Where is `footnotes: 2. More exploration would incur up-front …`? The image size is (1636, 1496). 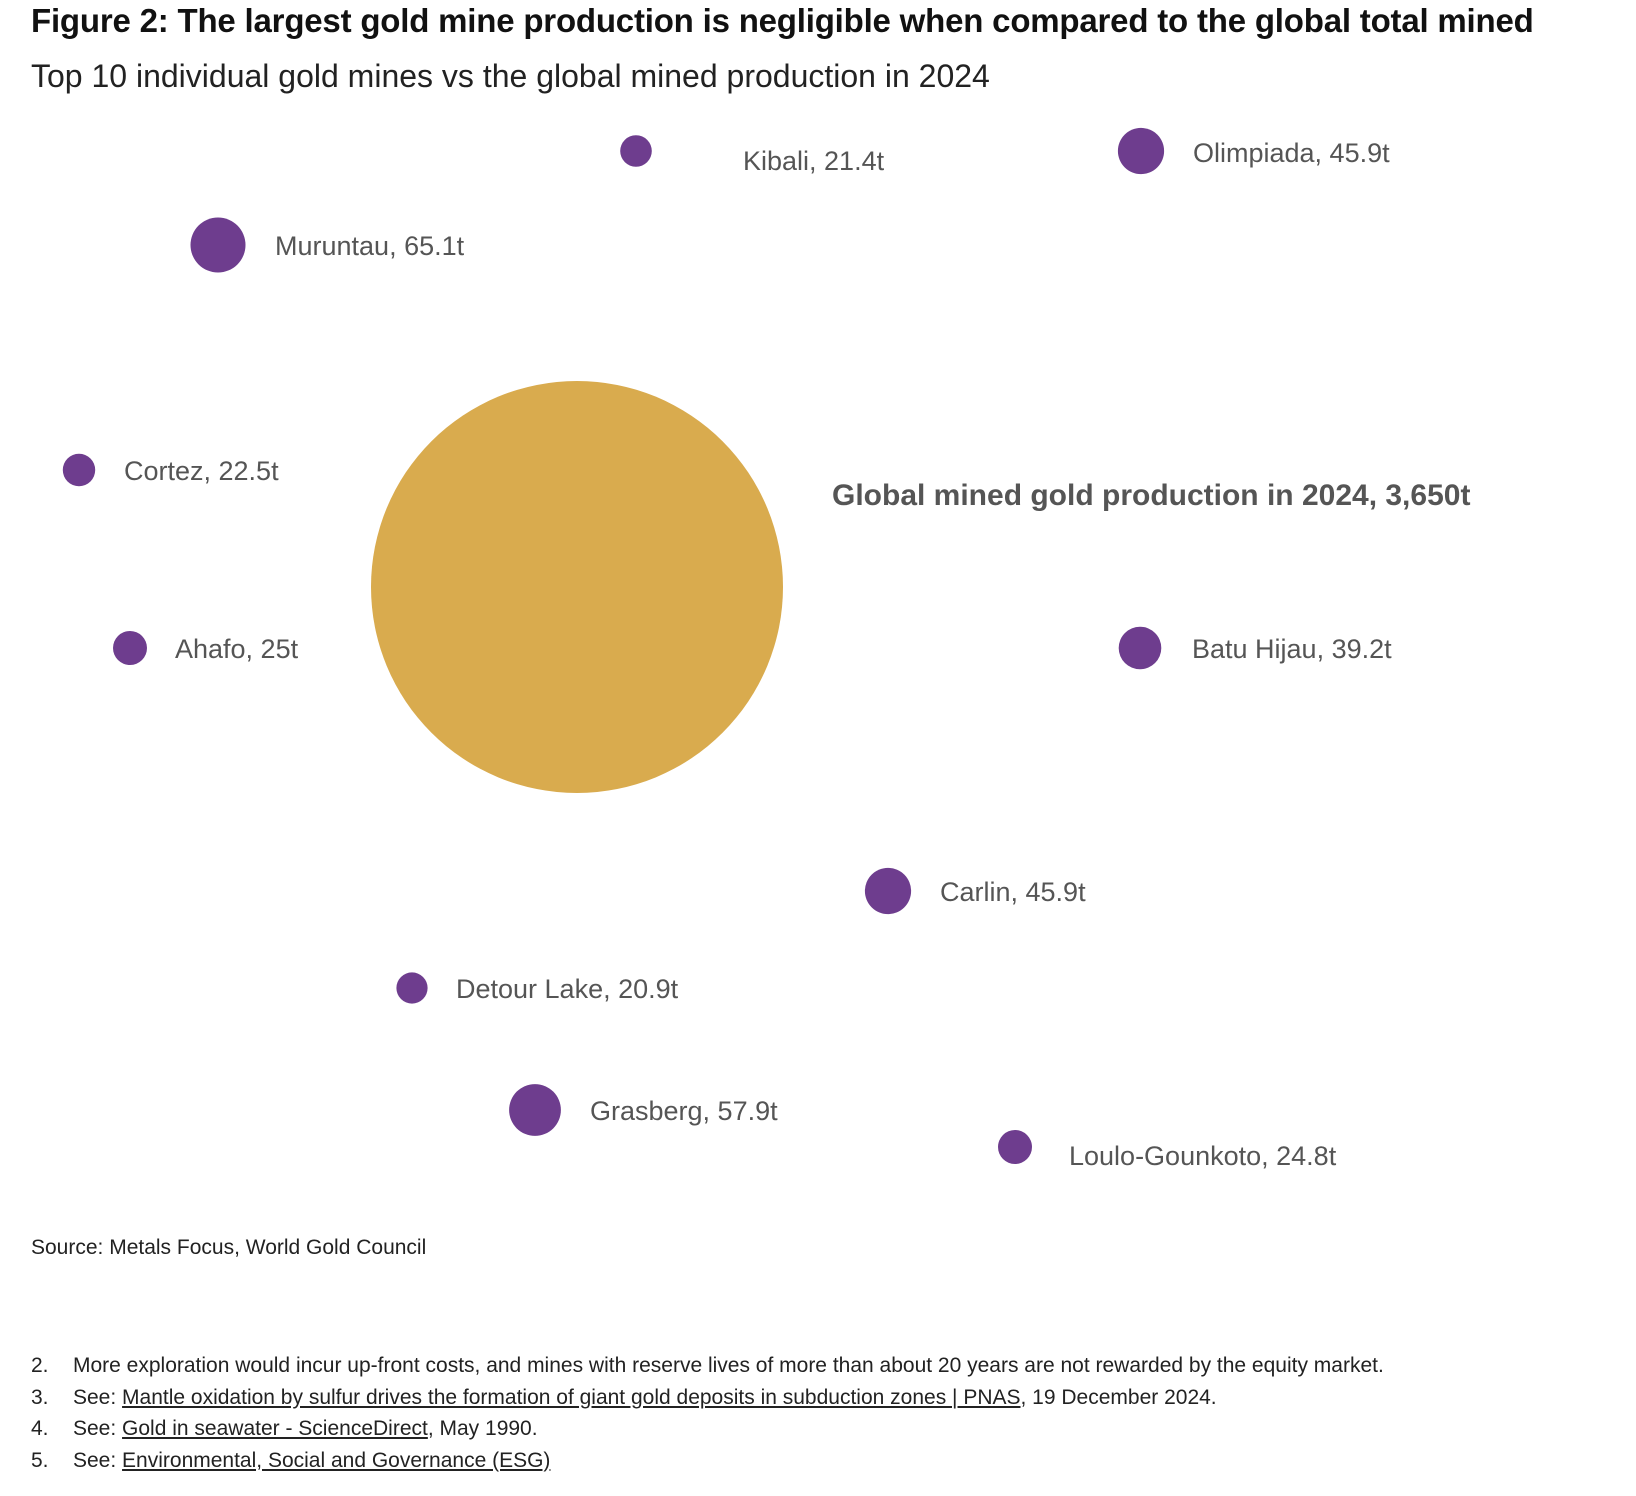 footnotes: 2. More exploration would incur up-front … is located at coordinates (707, 1413).